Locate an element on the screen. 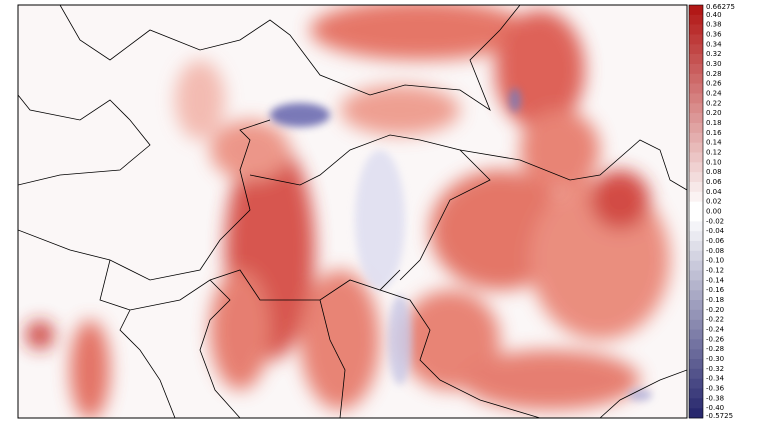 The height and width of the screenshot is (428, 758). colorbar-label: -0.20 is located at coordinates (715, 310).